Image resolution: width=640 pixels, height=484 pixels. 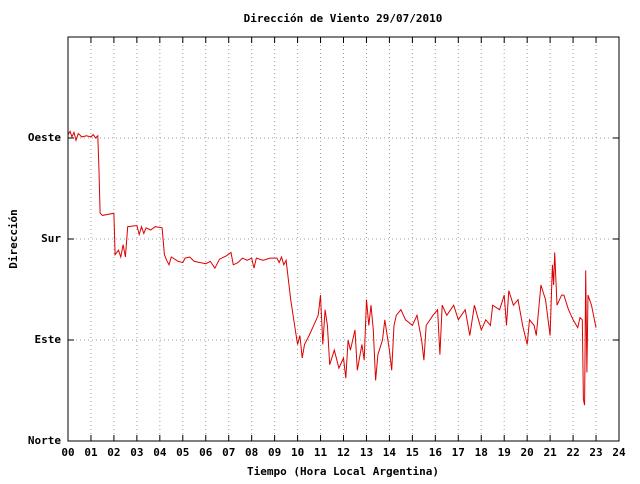 I want to click on x-tick-label: 20, so click(x=527, y=452).